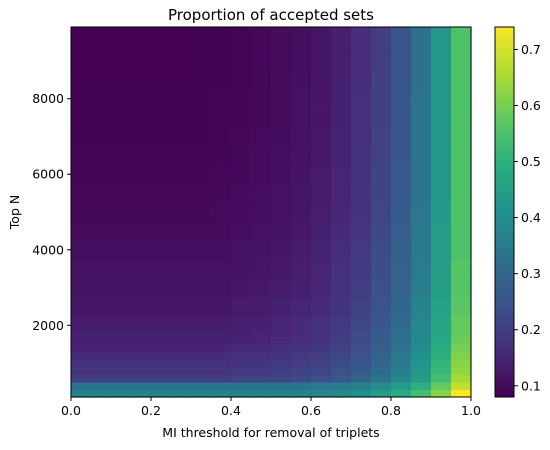  Describe the element at coordinates (531, 217) in the screenshot. I see `colorbar-tick-label: 0.4` at that location.